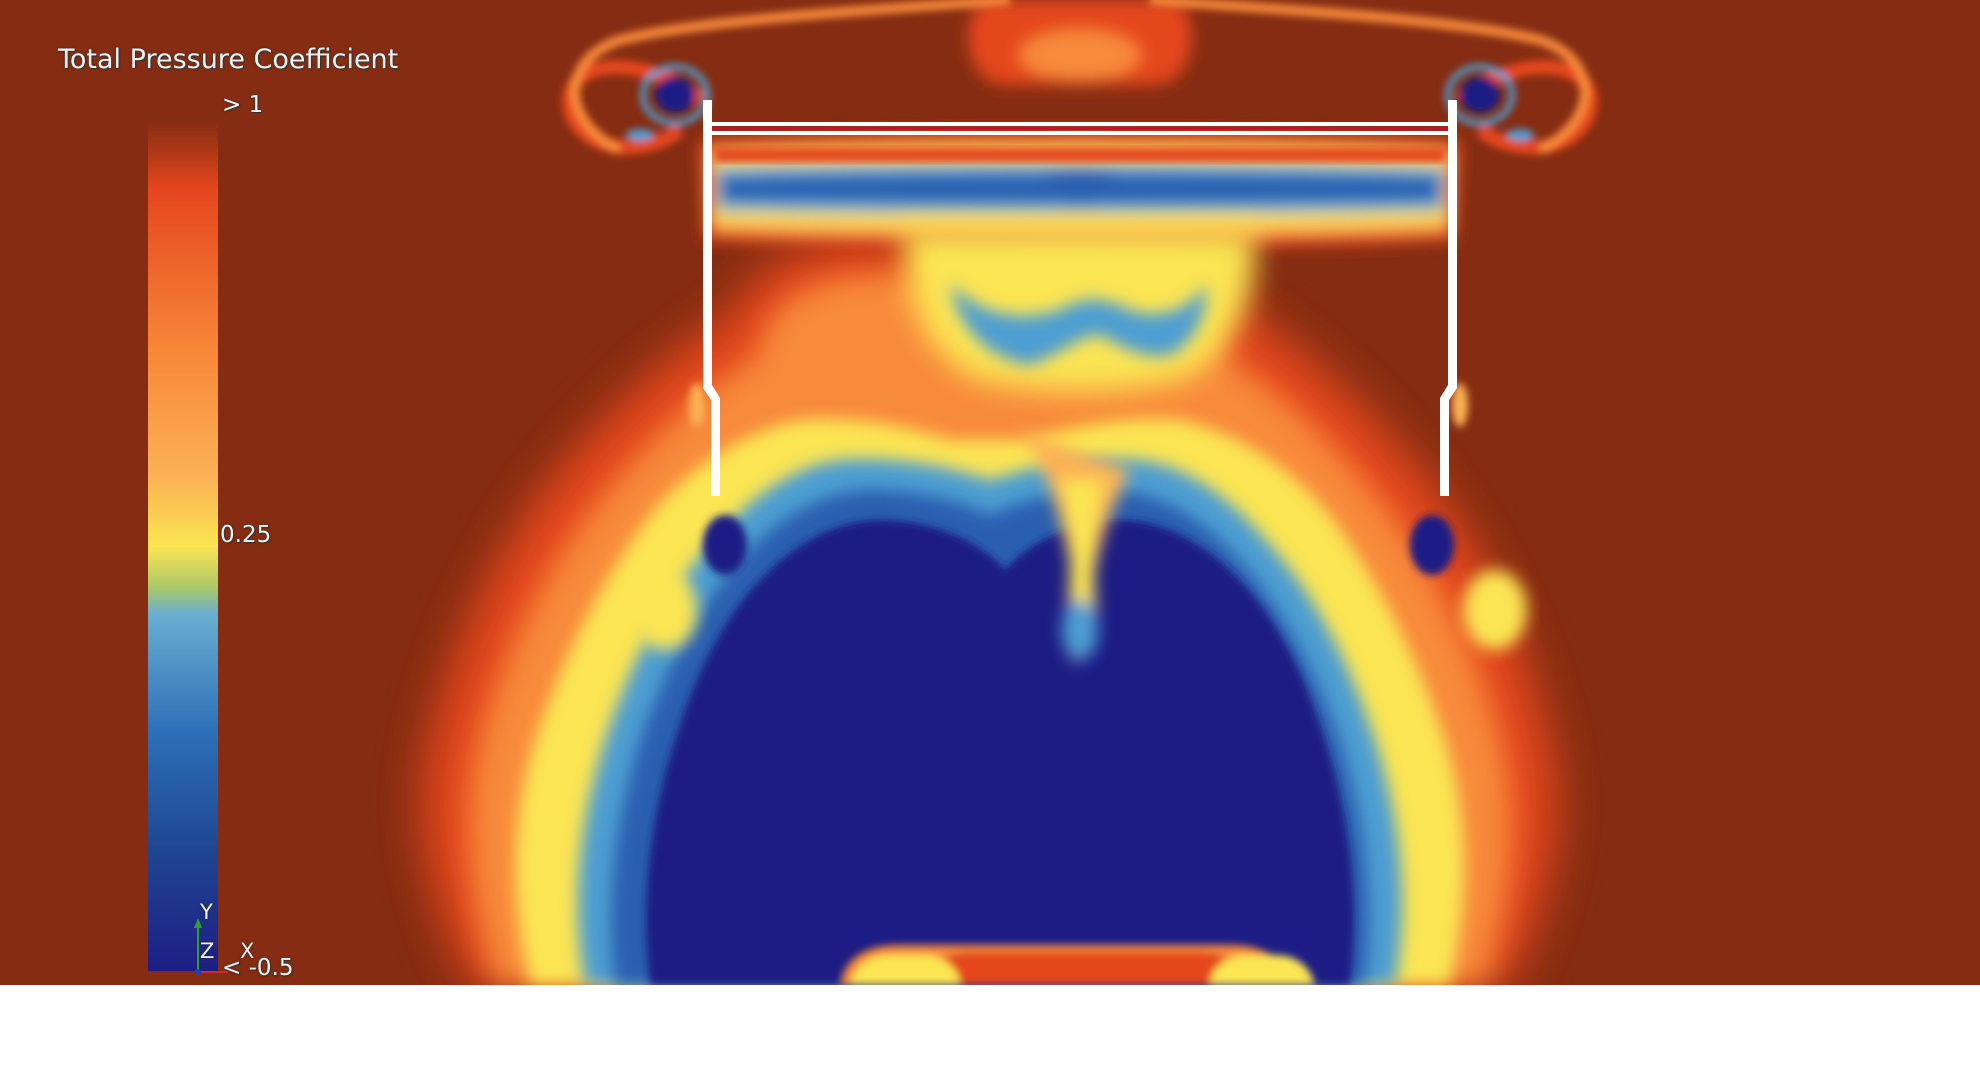  I want to click on axis-triad: Y Z X, so click(223, 940).